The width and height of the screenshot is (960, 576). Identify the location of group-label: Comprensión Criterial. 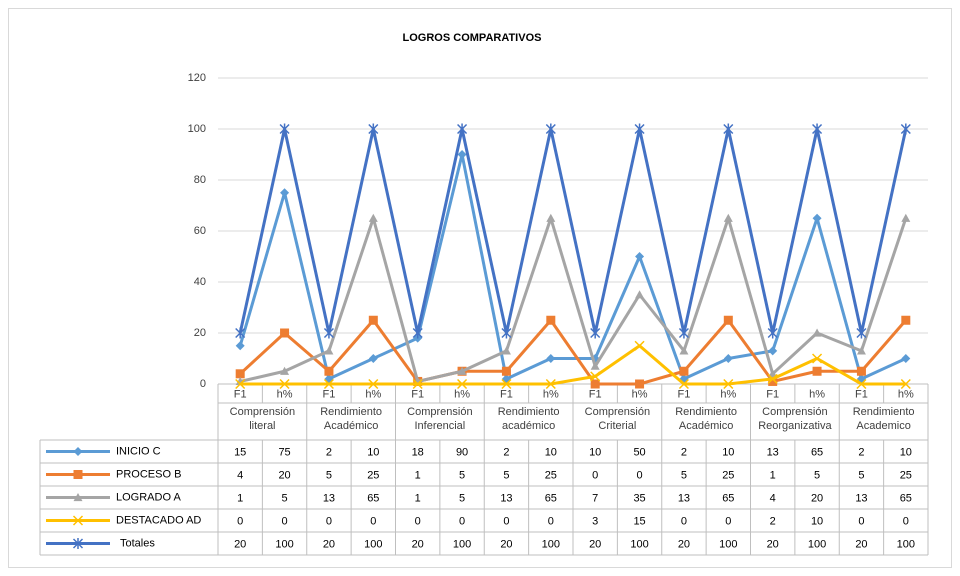
(617, 419).